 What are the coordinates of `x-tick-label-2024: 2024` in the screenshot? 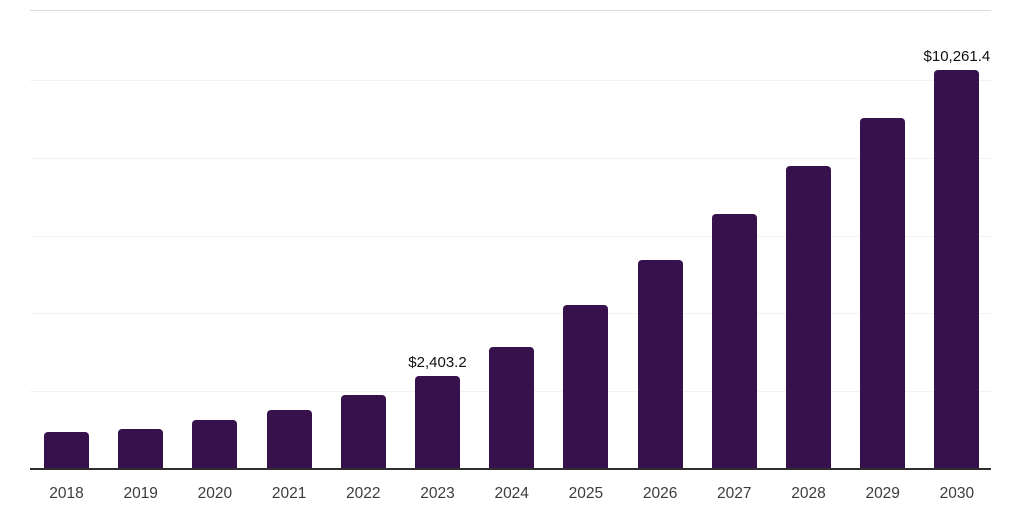 It's located at (511, 493).